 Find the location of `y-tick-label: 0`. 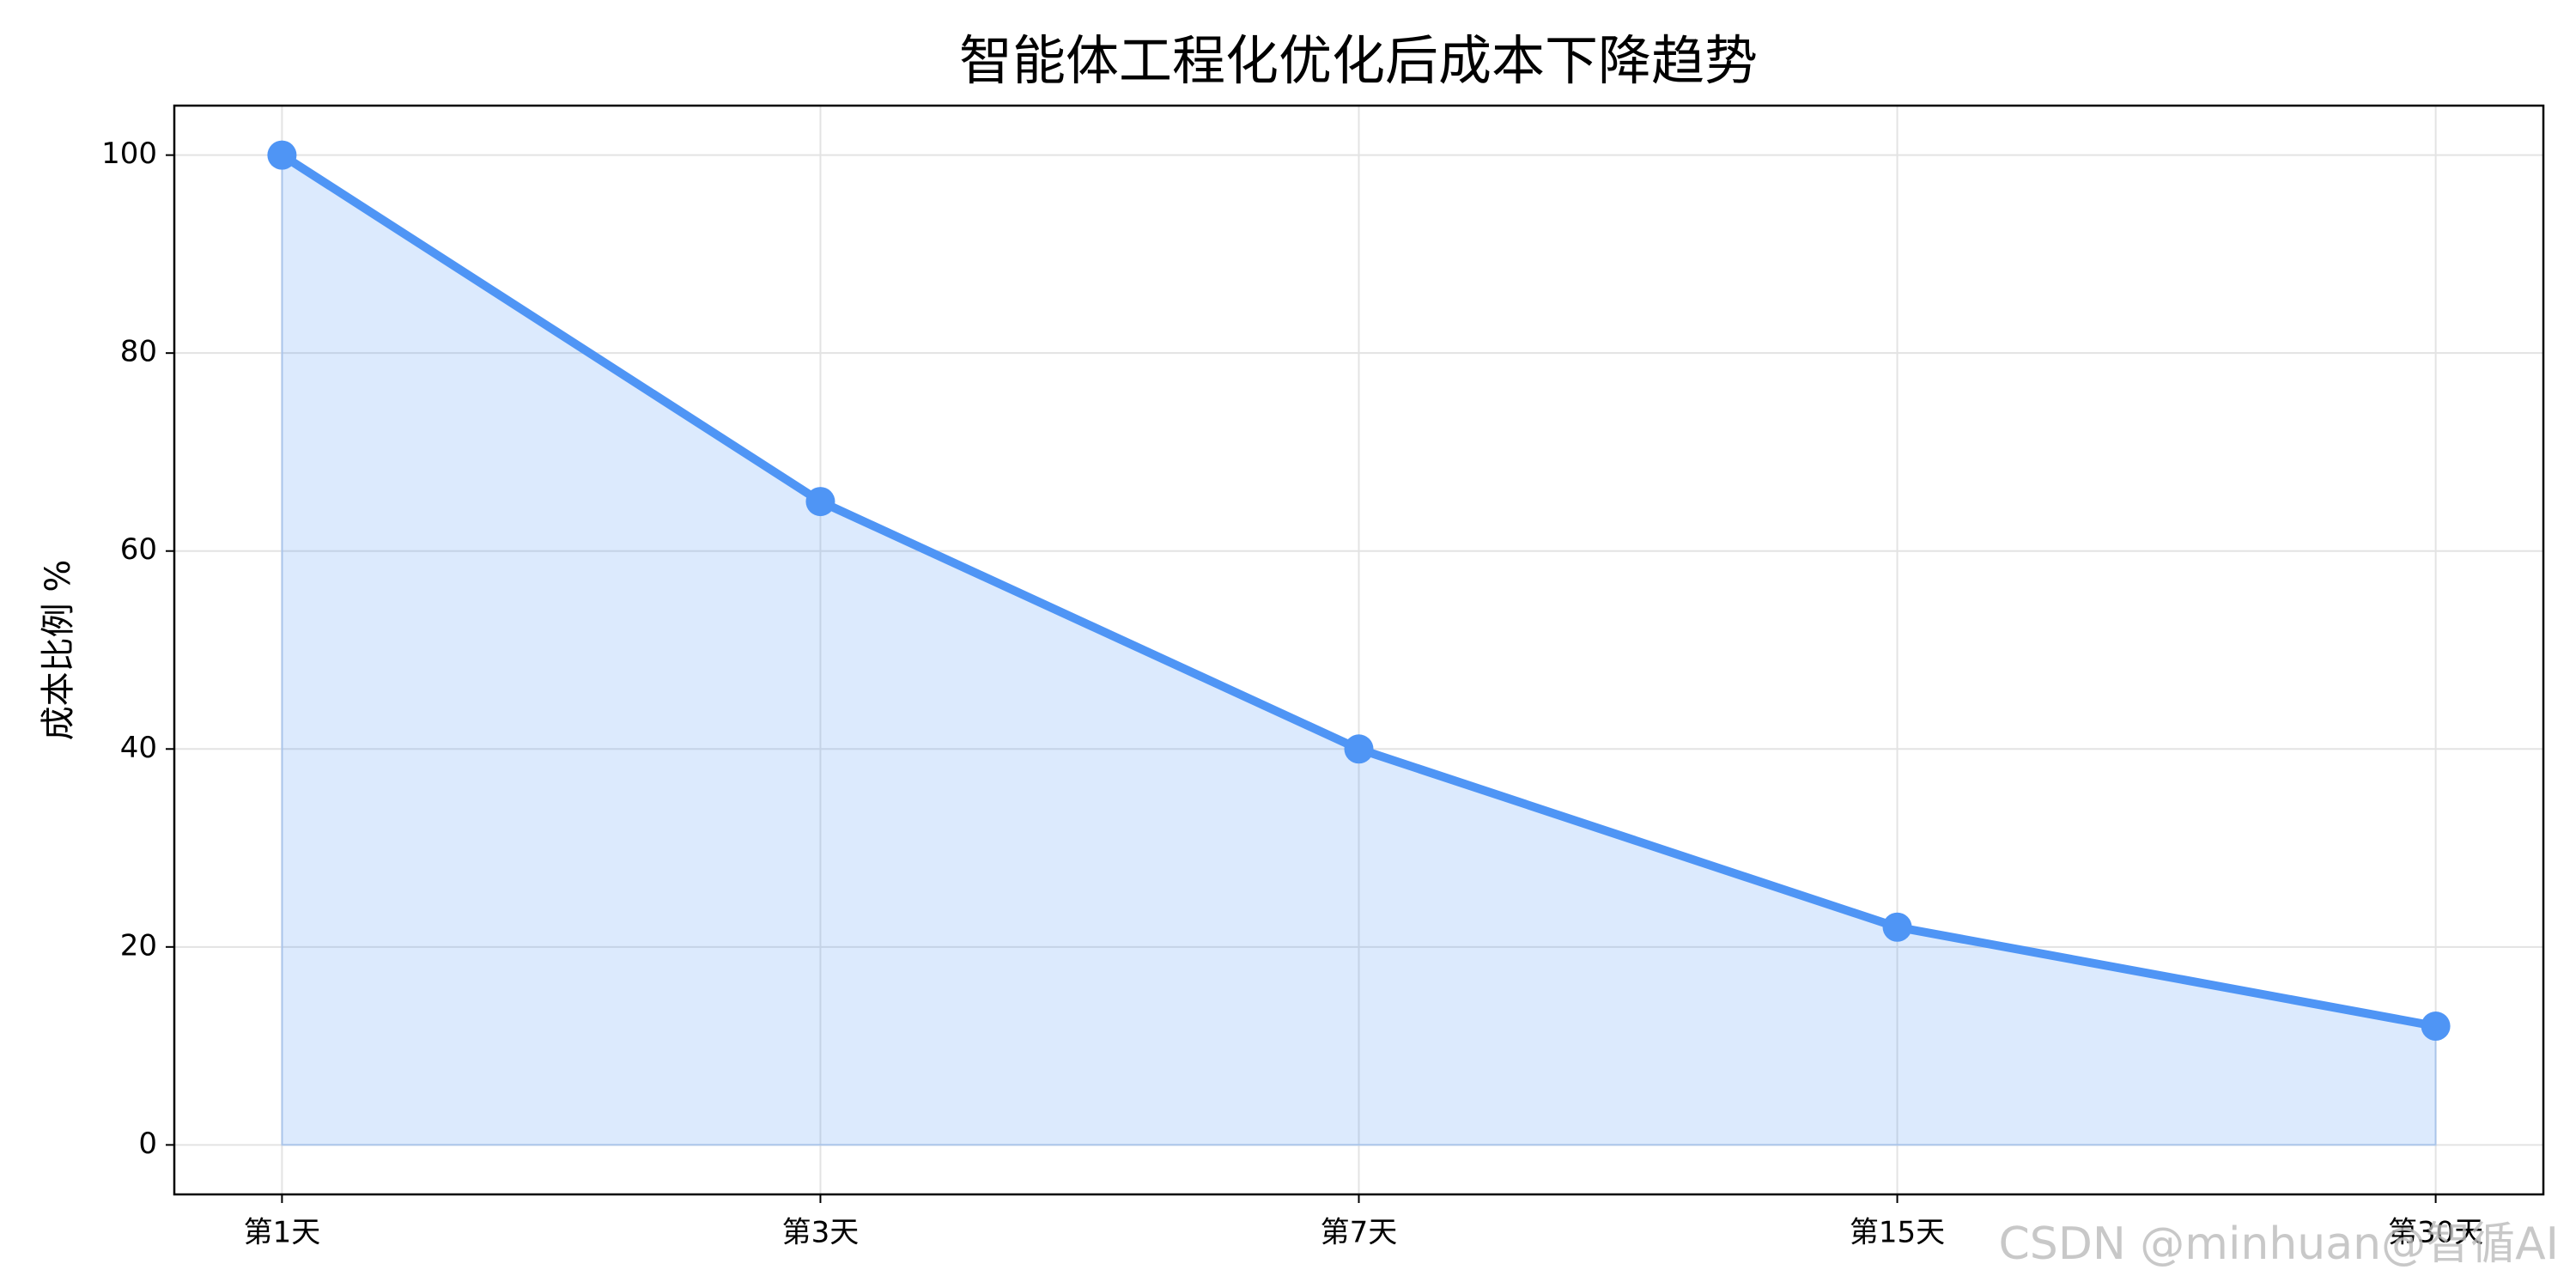

y-tick-label: 0 is located at coordinates (148, 1144).